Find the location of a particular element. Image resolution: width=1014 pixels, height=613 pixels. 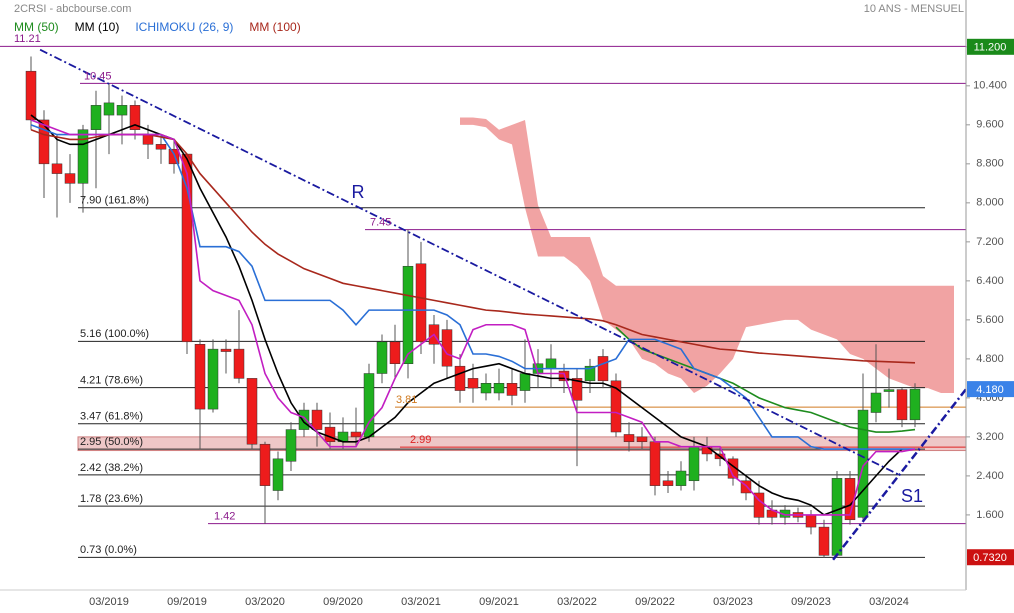

level-label: 3.81 is located at coordinates (406, 400).